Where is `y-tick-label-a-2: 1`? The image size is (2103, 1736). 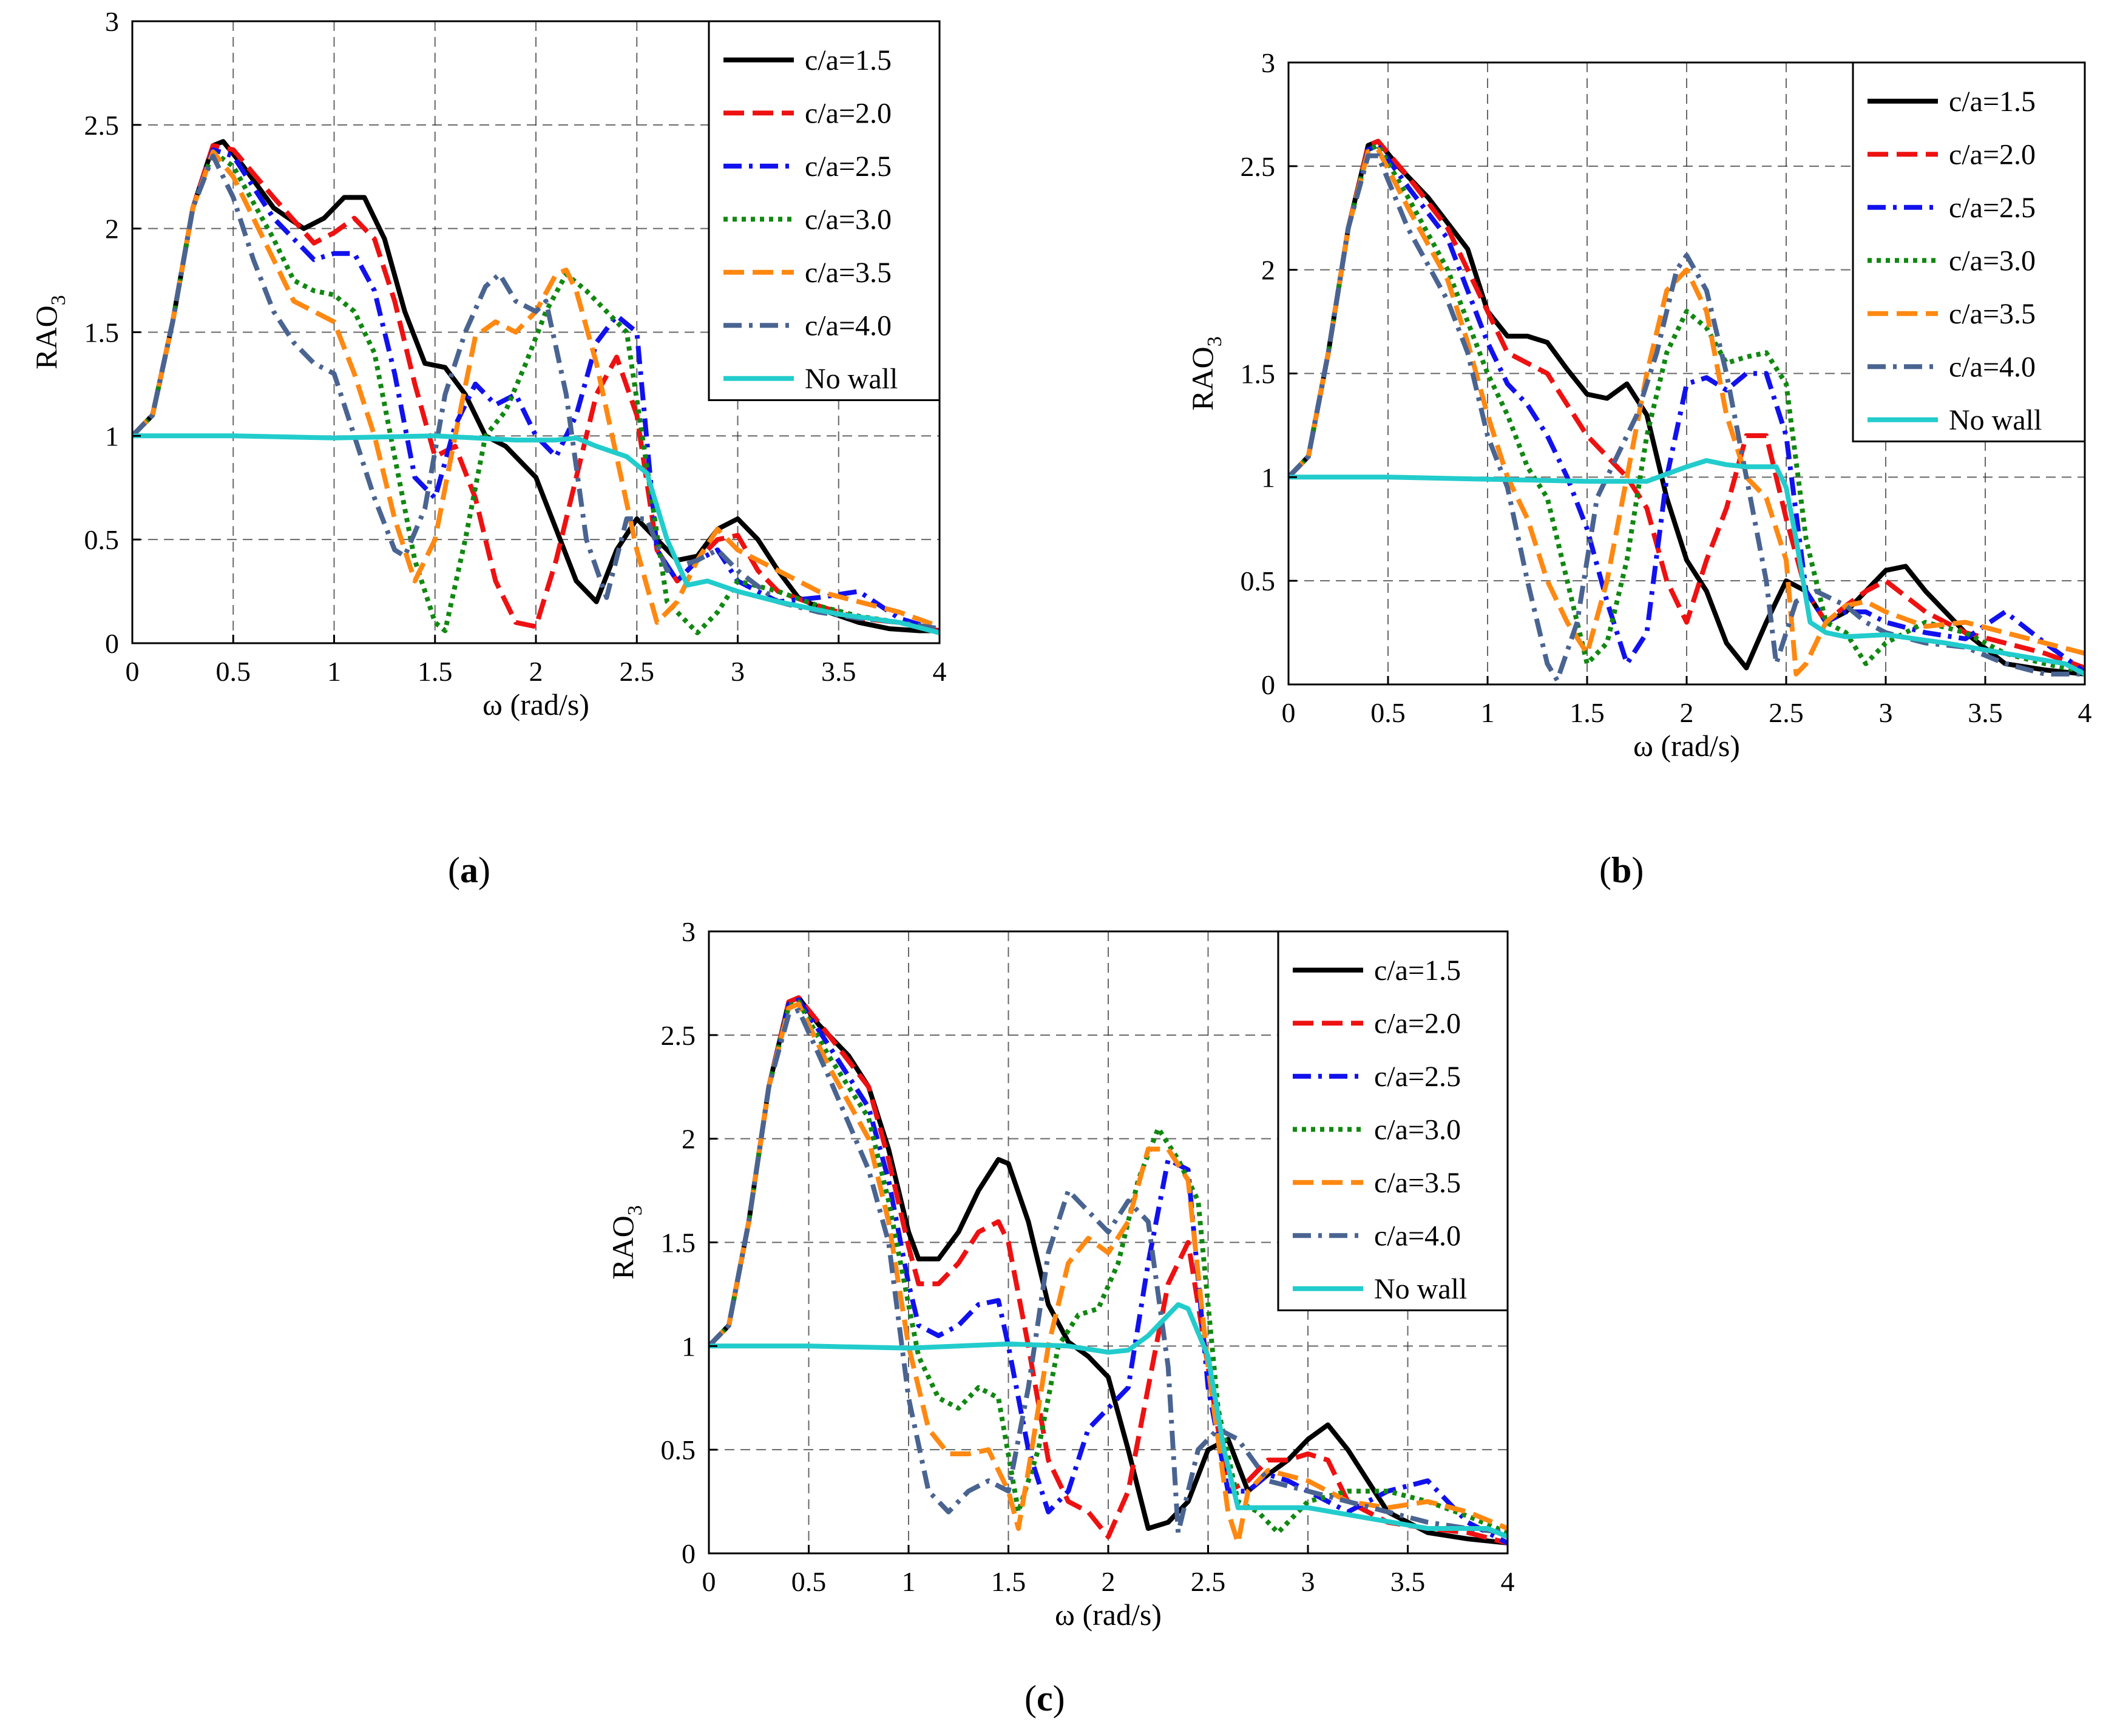 y-tick-label-a-2: 1 is located at coordinates (112, 435).